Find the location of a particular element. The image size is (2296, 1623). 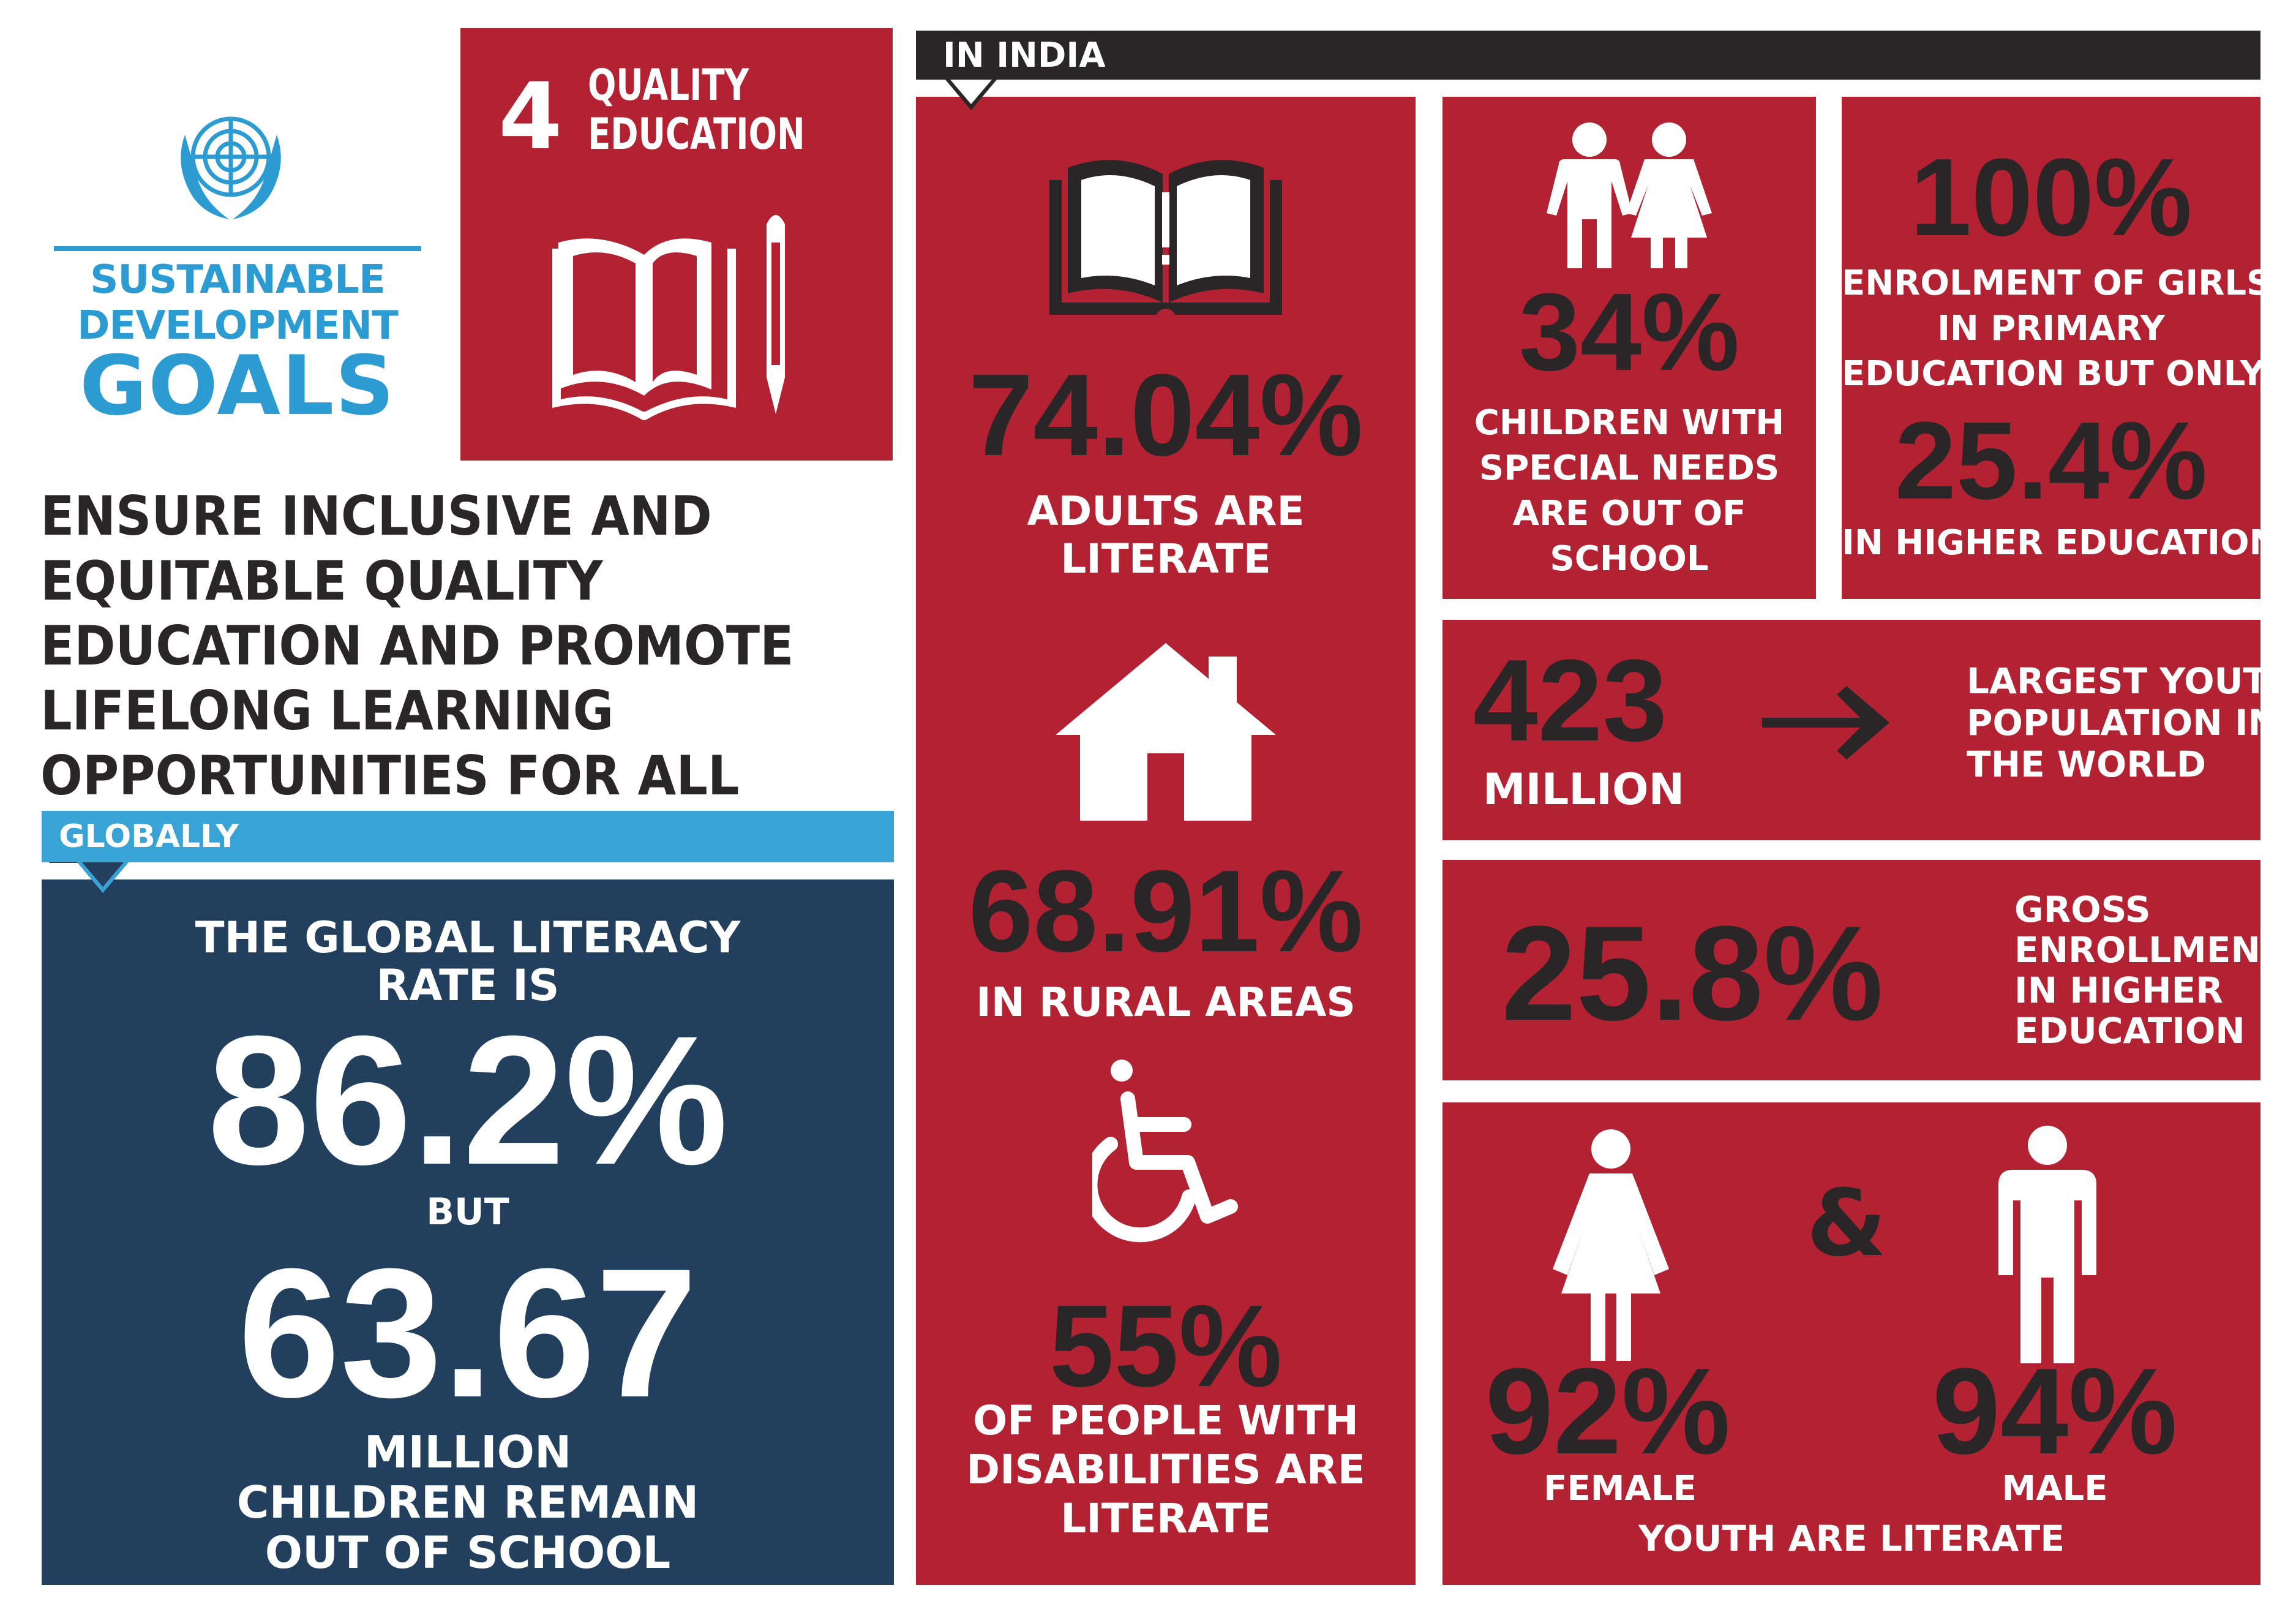

disabilities-literacy-label-line: DISABILITIES ARE is located at coordinates (1165, 1469).